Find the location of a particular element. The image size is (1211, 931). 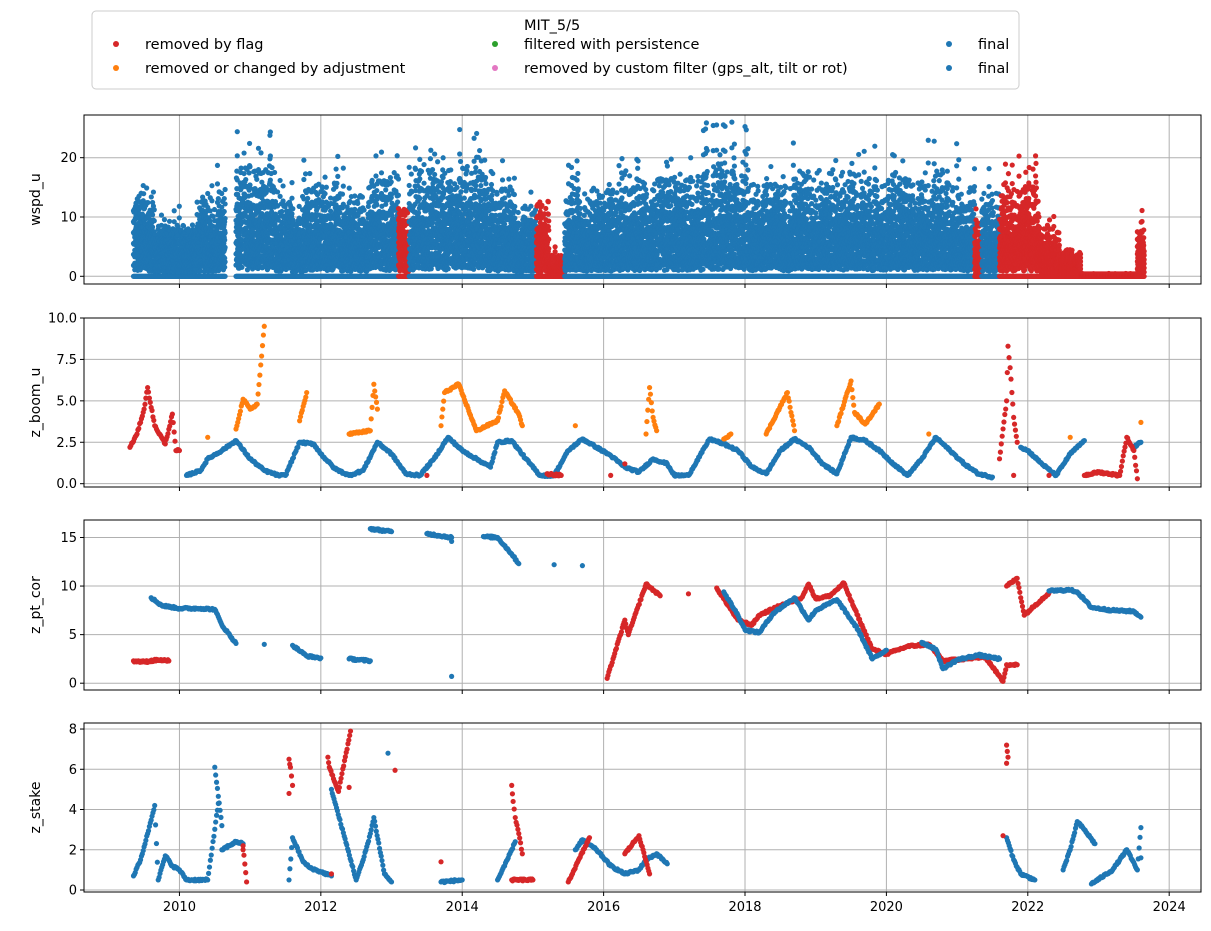

legend-entry: filtered with persistence is located at coordinates (596, 45).